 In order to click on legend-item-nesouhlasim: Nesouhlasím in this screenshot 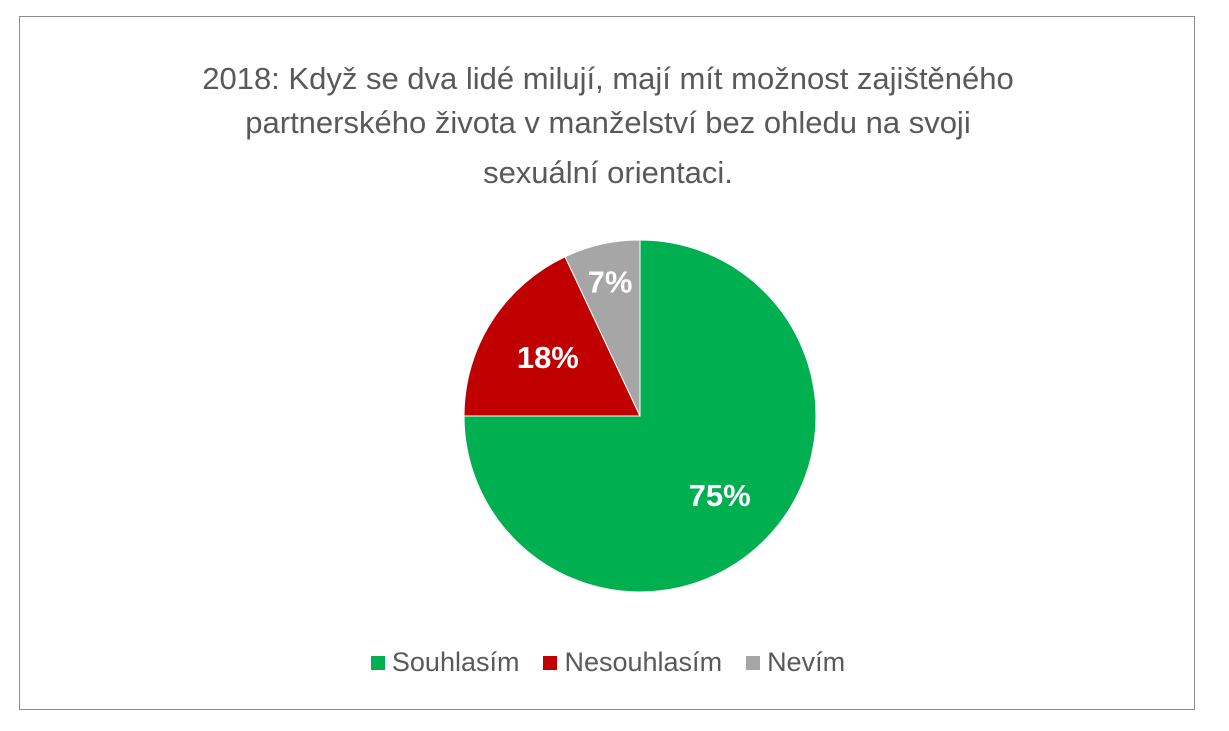, I will do `click(632, 662)`.